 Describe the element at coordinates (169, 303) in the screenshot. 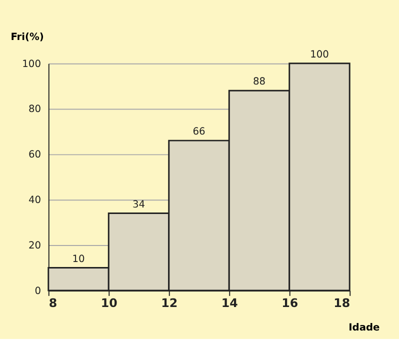

I see `x-tick-label: 12` at that location.